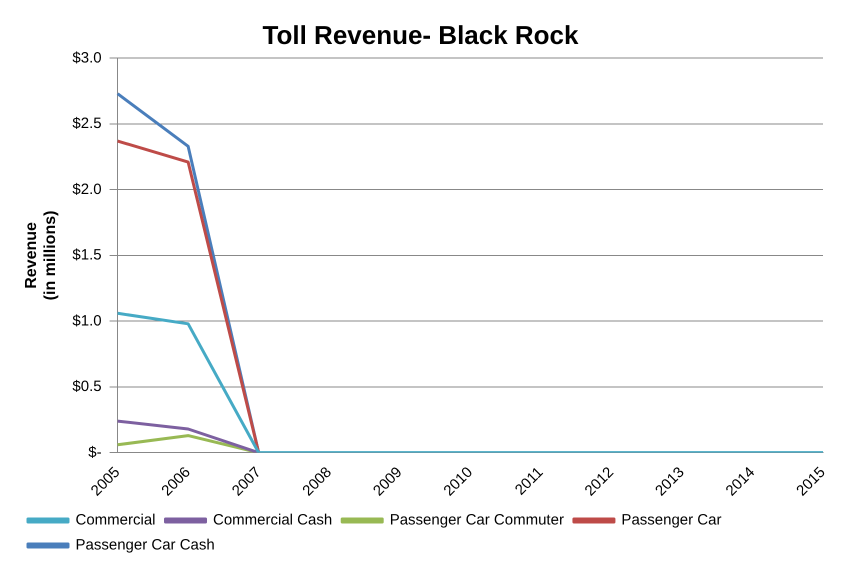 This screenshot has height=580, width=857. Describe the element at coordinates (87, 387) in the screenshot. I see `y-tick-label: $0.5` at that location.